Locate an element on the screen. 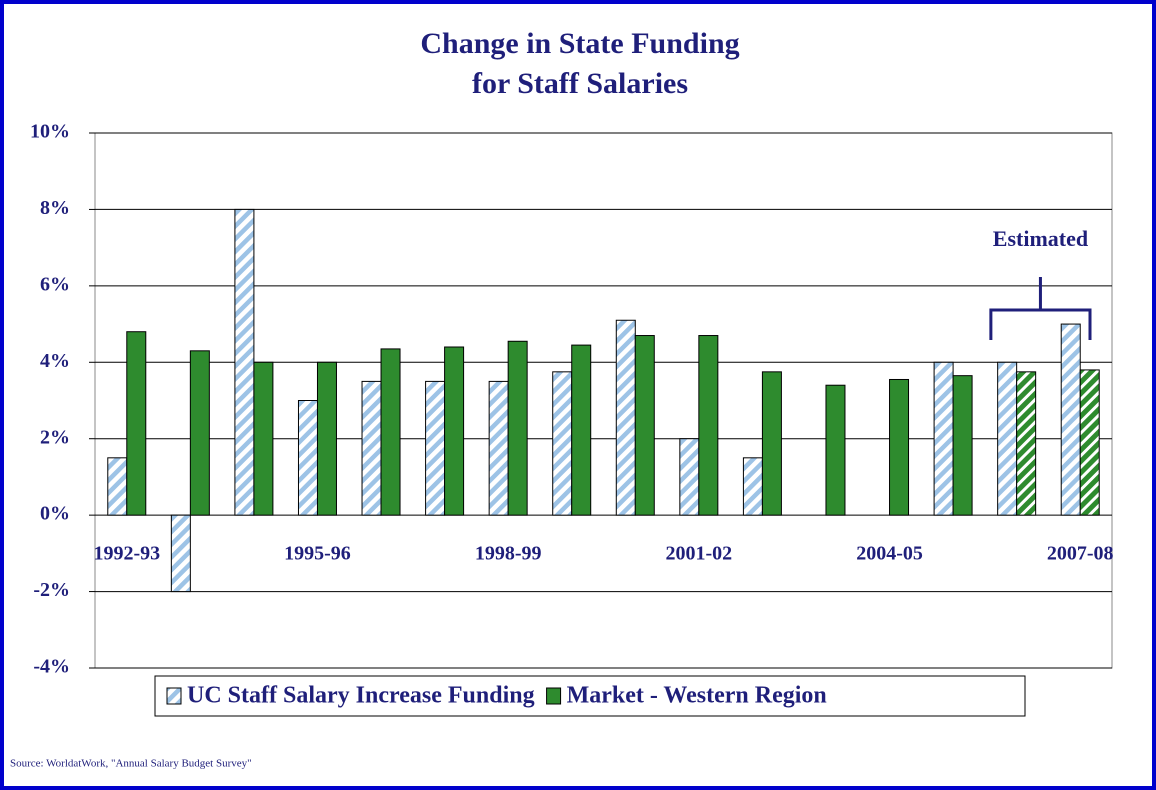  y-tick-label: 10% is located at coordinates (50, 132).